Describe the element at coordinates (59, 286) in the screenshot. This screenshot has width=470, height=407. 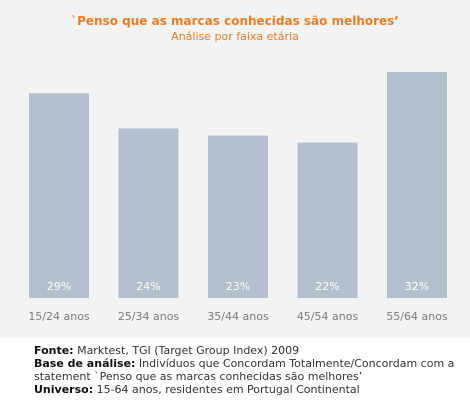
I see `bar-value-label-1: 29%` at that location.